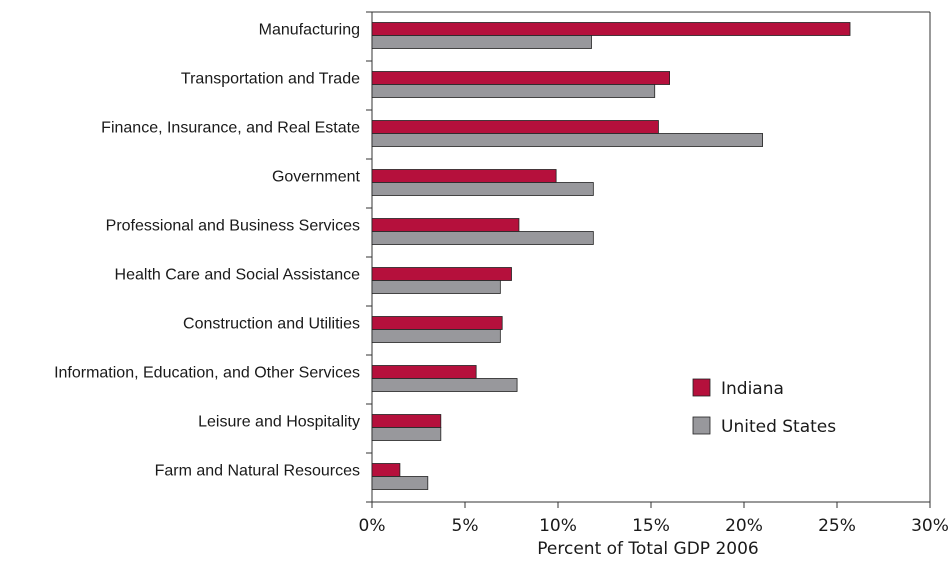  What do you see at coordinates (369, 257) in the screenshot?
I see `y-axis-ticks` at bounding box center [369, 257].